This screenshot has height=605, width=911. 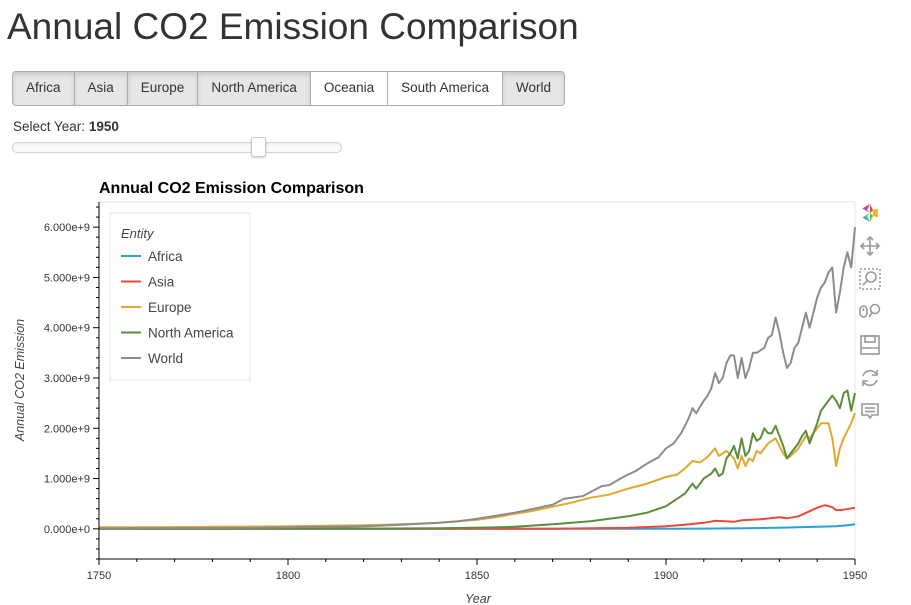 I want to click on region-button-south-america: South America, so click(x=445, y=88).